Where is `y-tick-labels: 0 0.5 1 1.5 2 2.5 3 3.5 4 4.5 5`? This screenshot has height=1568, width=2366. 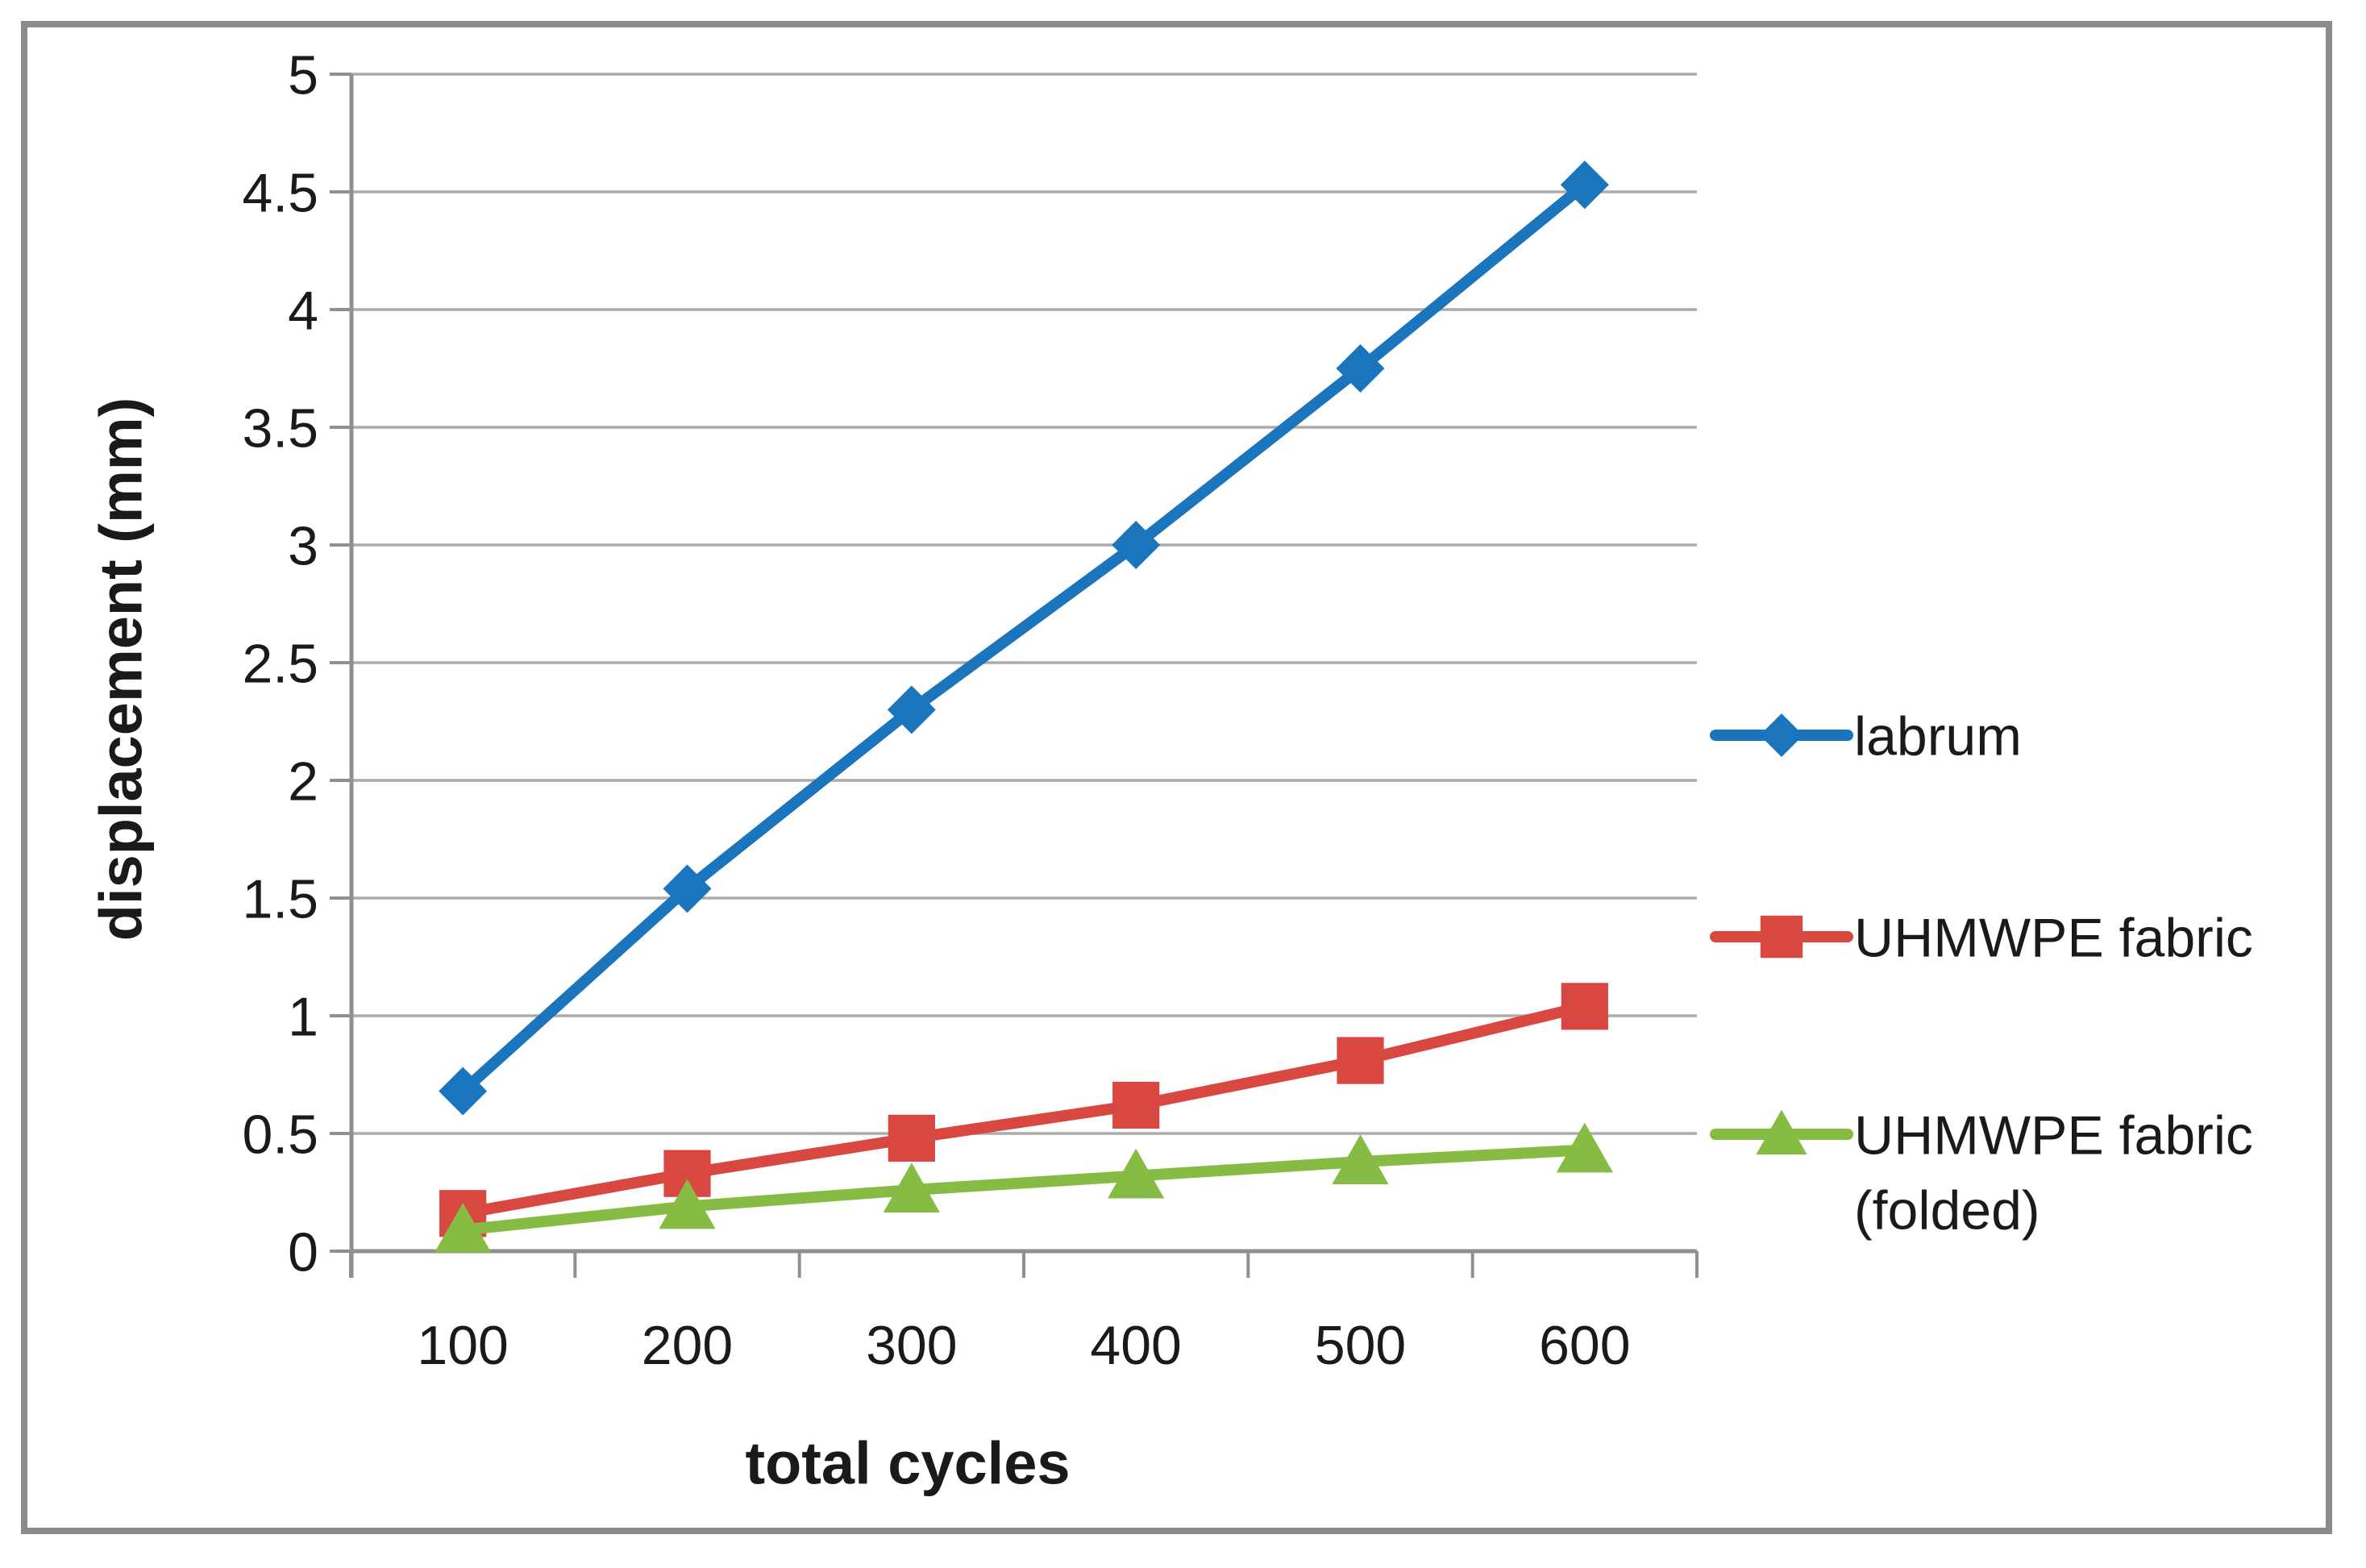
y-tick-labels: 0 0.5 1 1.5 2 2.5 3 3.5 4 4.5 5 is located at coordinates (280, 663).